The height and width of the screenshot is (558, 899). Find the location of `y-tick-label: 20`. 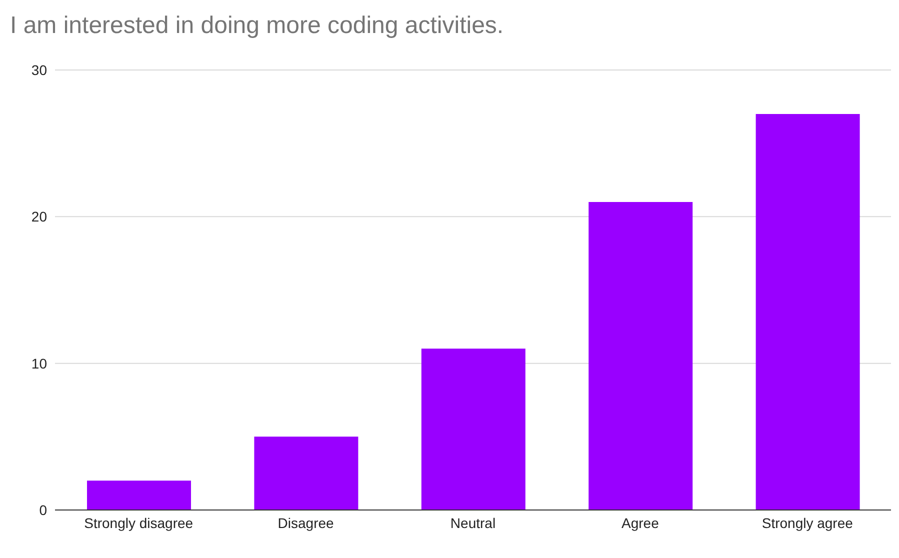

y-tick-label: 20 is located at coordinates (39, 216).